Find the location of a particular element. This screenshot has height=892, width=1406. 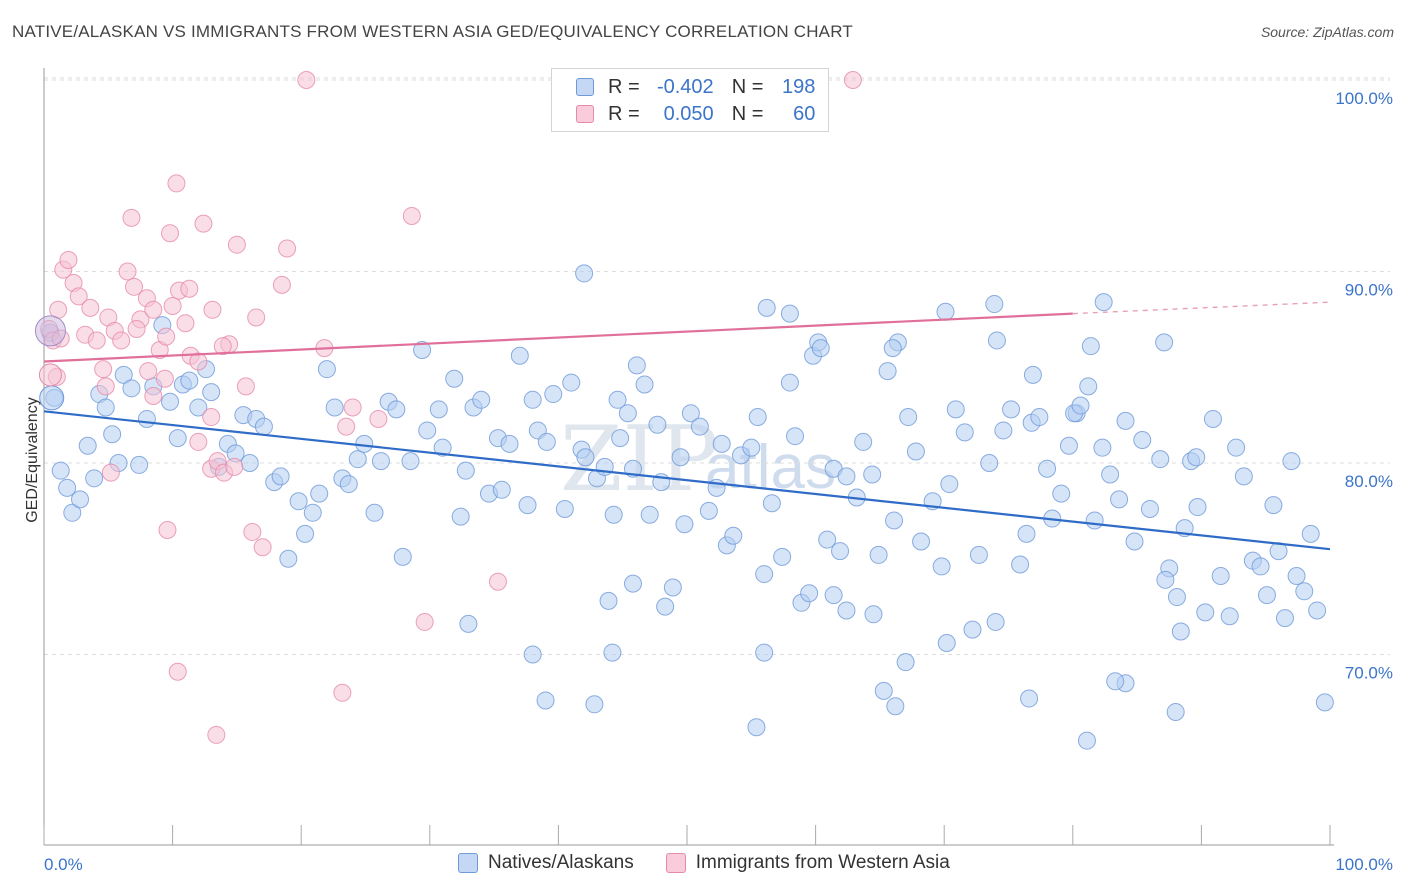

y-tick-label: 70.0% is located at coordinates (1369, 673).